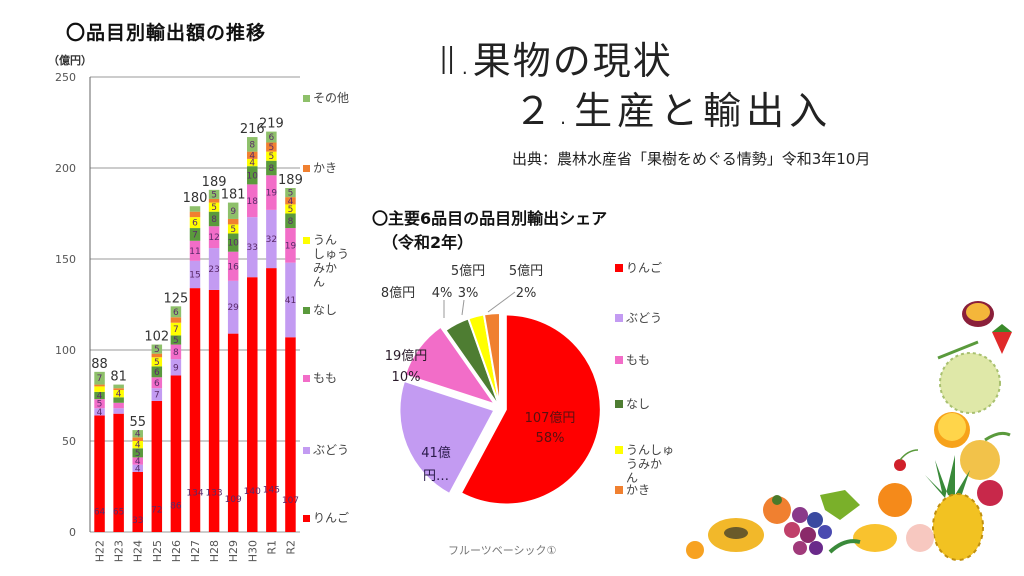  Describe the element at coordinates (137, 422) in the screenshot. I see `bar-total-label: 55` at that location.